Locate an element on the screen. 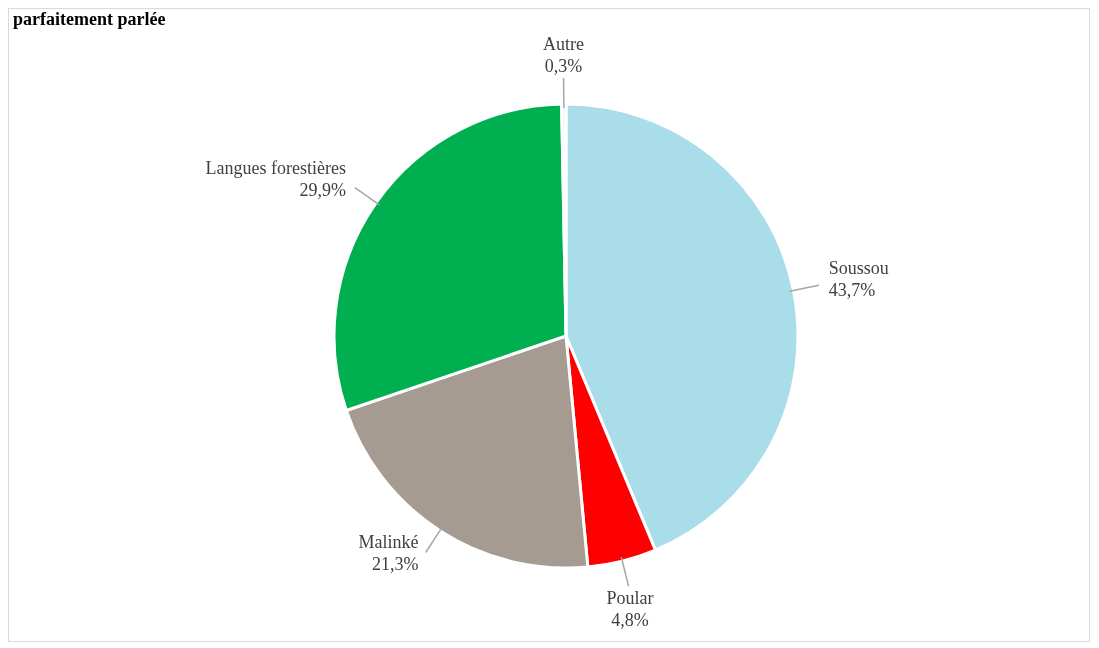  data-label: 0,3% is located at coordinates (563, 66).